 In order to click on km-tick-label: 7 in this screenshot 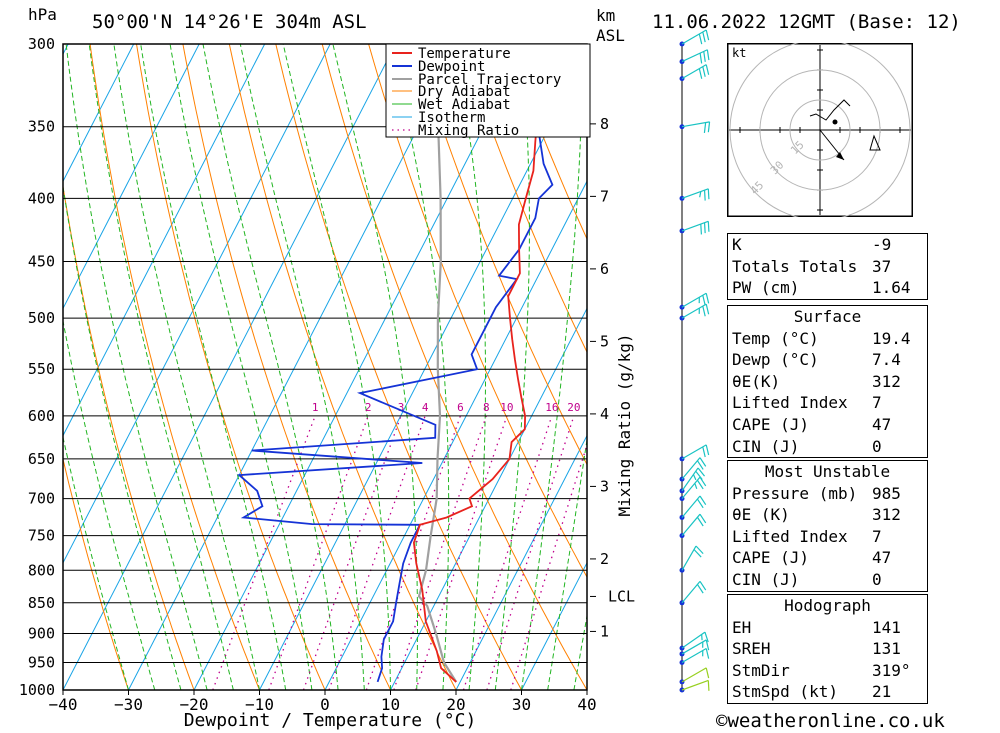, I will do `click(604, 196)`.